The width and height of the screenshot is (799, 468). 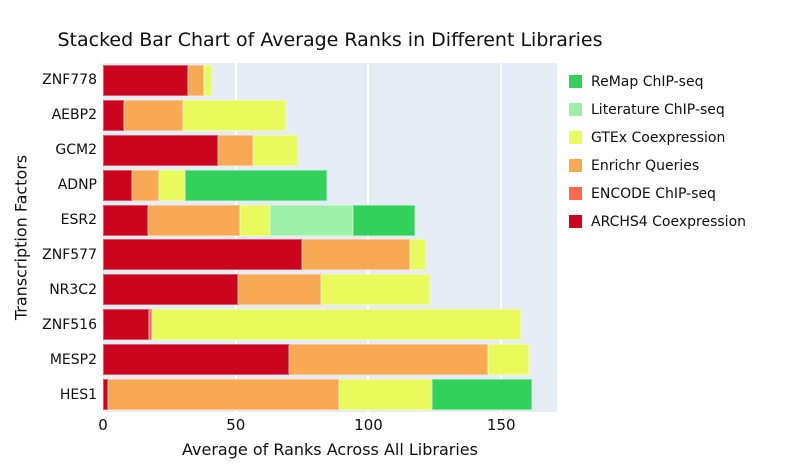 I want to click on stacked-bar-znf577, so click(x=330, y=255).